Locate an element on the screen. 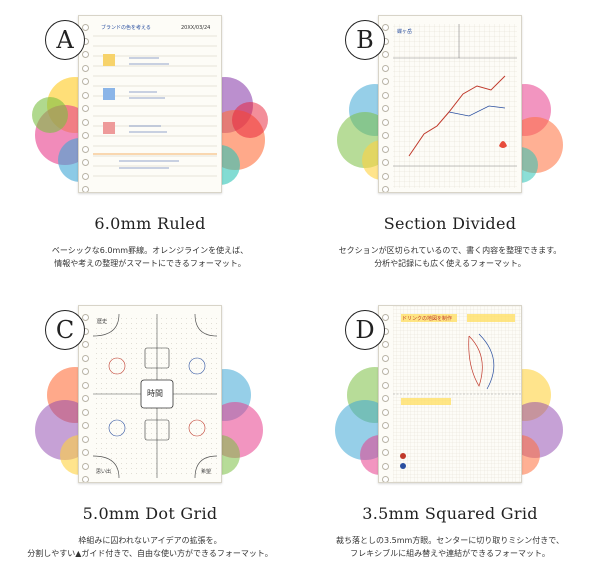 This screenshot has height=581, width=600. description-line-2: フレキシブルに組み替えや連結ができるフォーマット。 is located at coordinates (450, 553).